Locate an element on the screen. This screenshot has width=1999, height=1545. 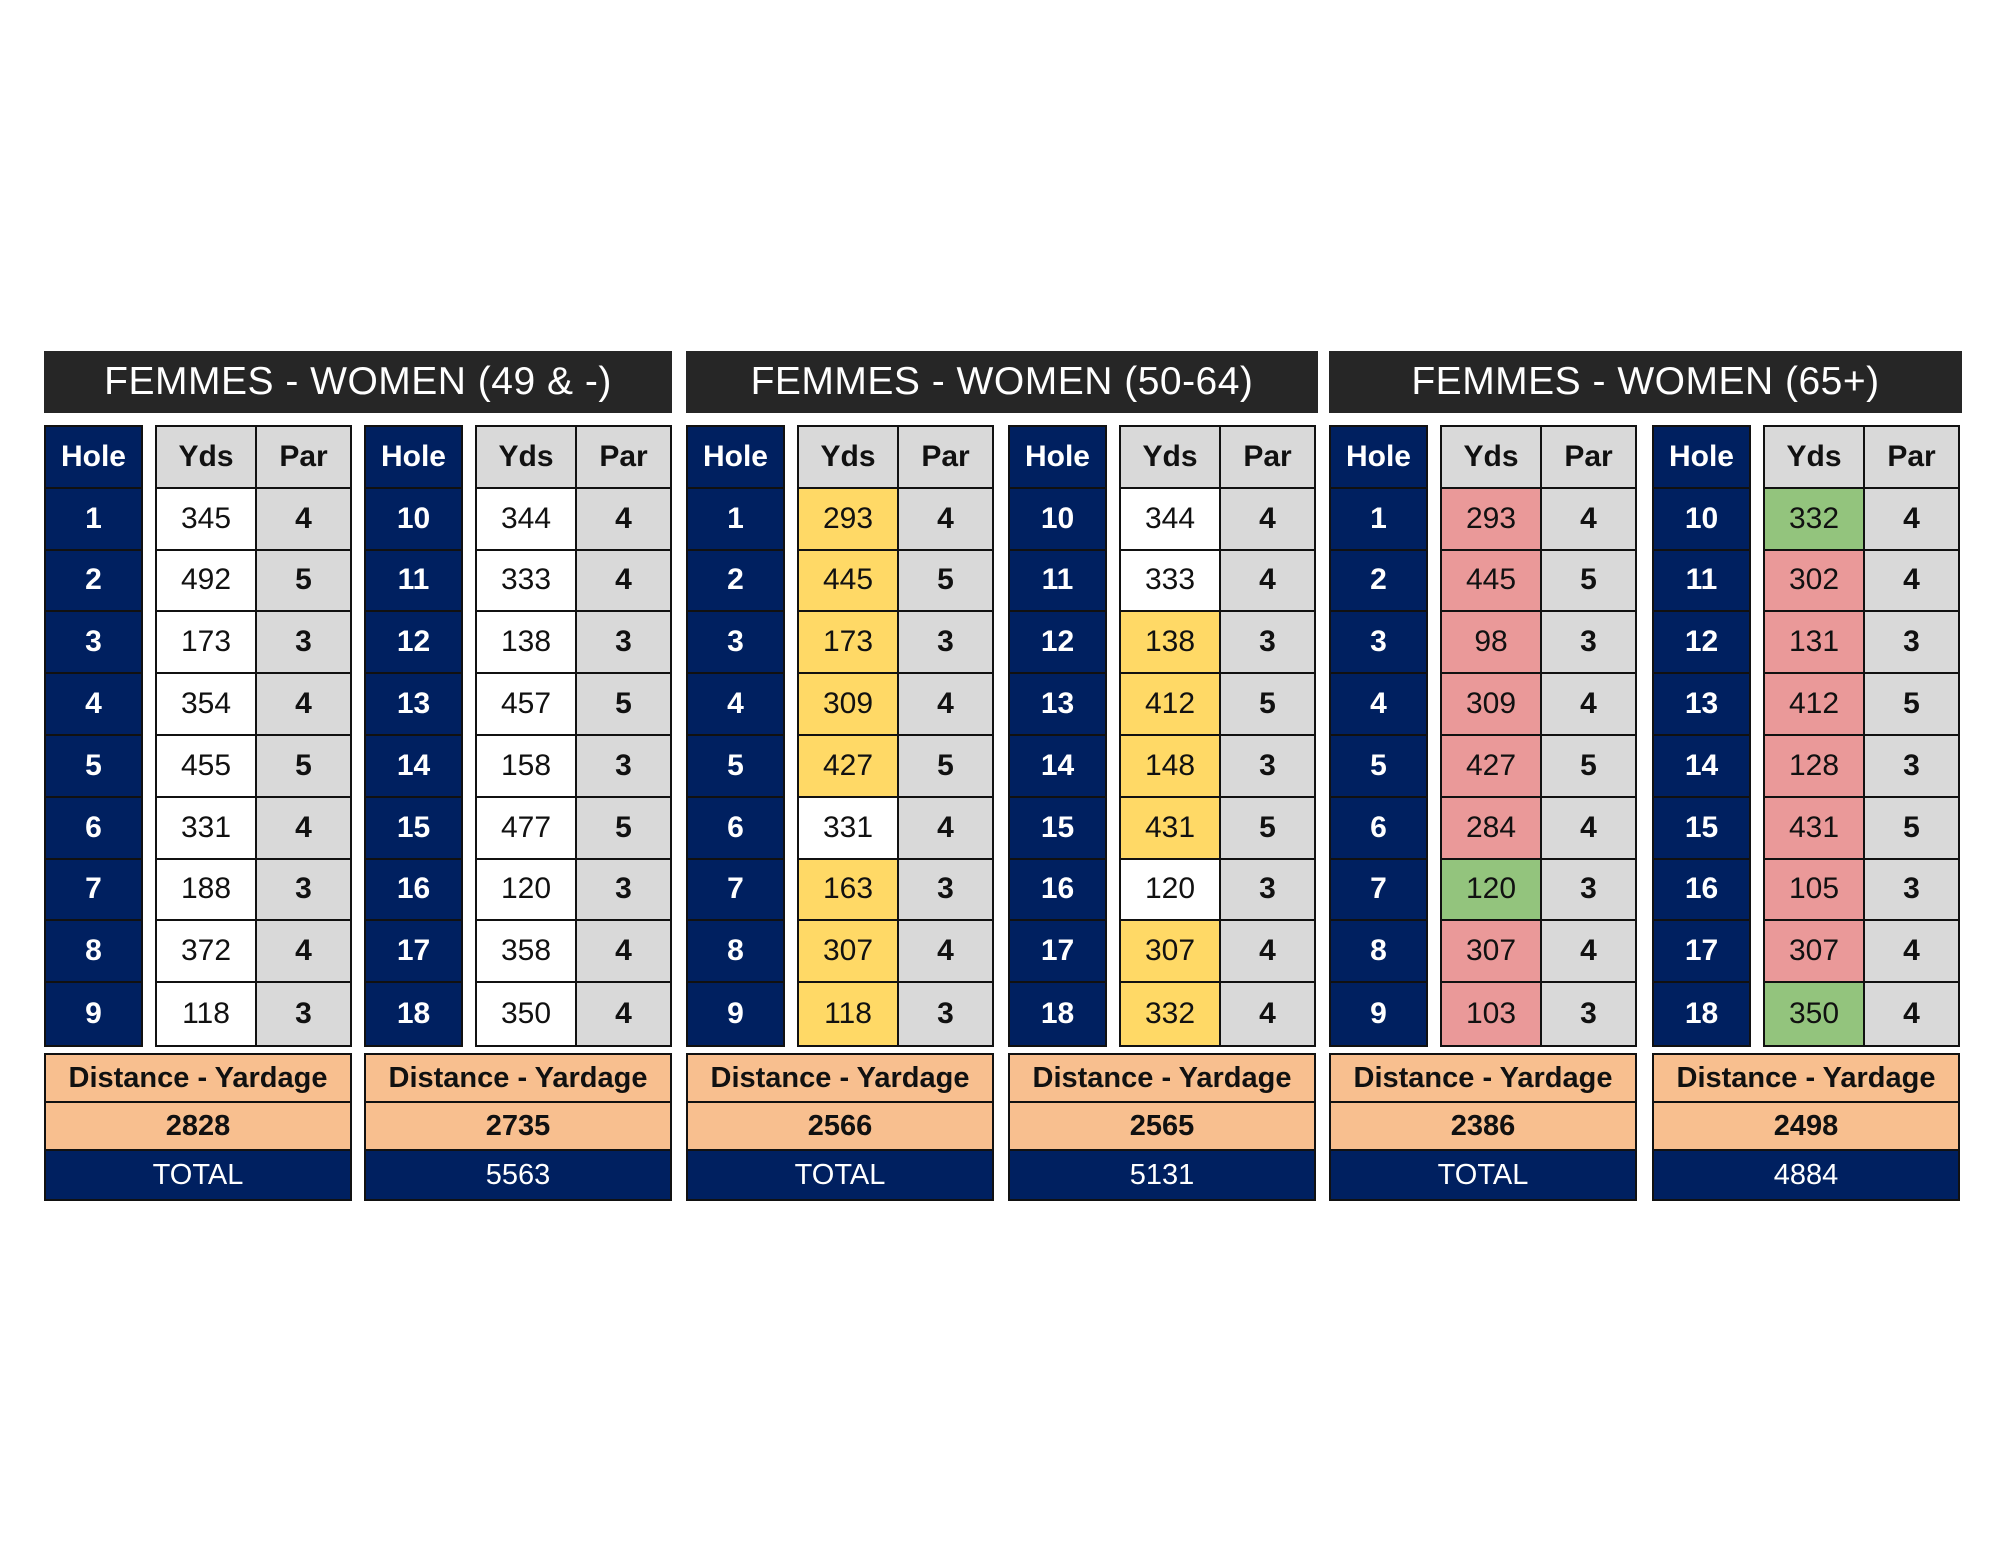
table-row: 455 5 is located at coordinates (253, 766).